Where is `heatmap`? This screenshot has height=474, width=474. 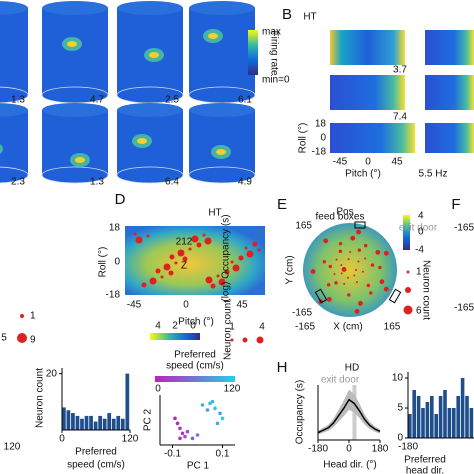 heatmap is located at coordinates (372, 138).